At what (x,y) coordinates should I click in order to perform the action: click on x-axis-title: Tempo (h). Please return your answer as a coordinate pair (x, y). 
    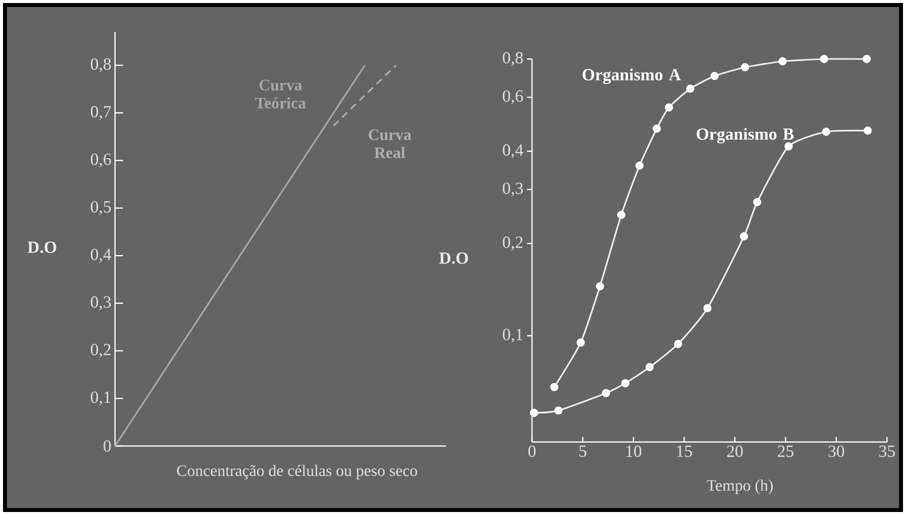
    Looking at the image, I should click on (739, 487).